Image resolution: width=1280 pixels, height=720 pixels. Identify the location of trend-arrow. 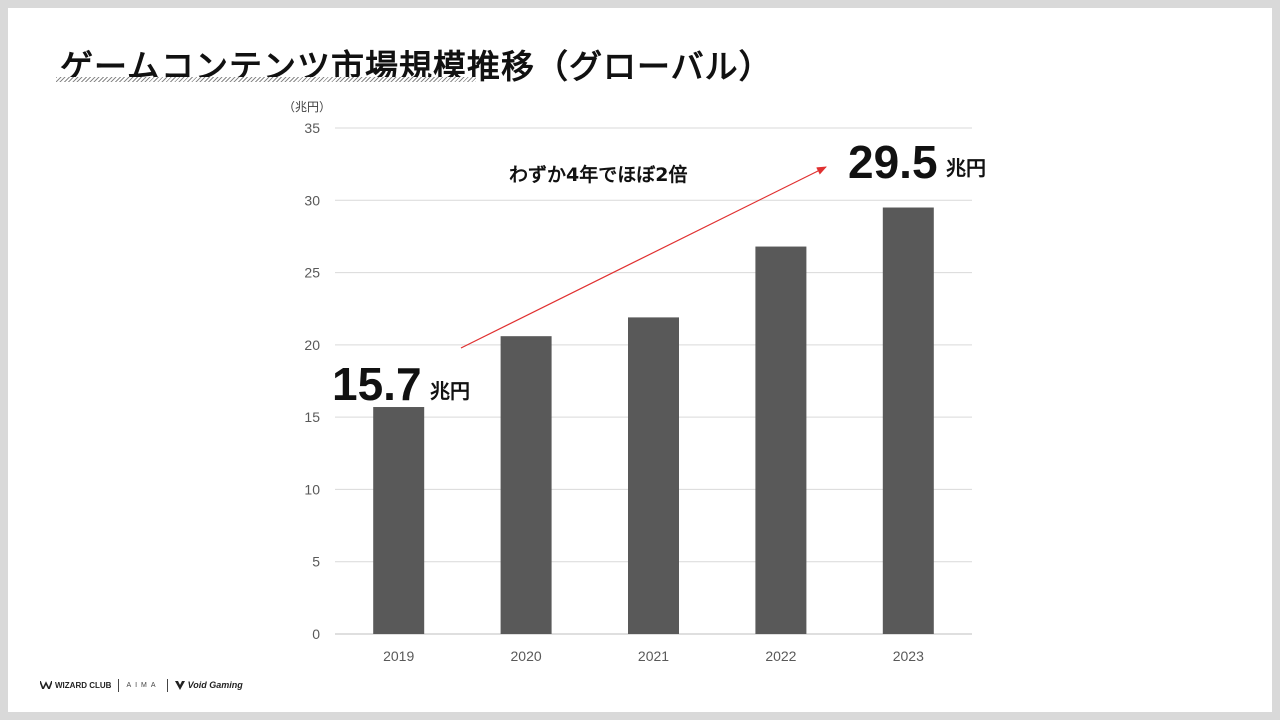
(643, 257).